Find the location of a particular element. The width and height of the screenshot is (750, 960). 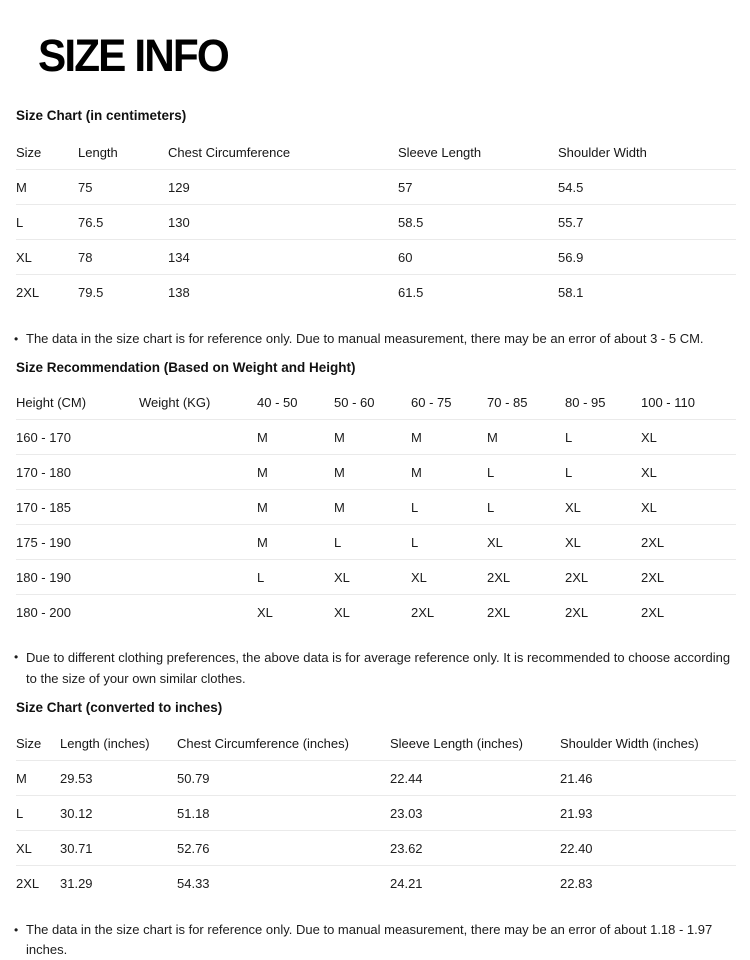

column-header: 60 - 75 is located at coordinates (431, 402).